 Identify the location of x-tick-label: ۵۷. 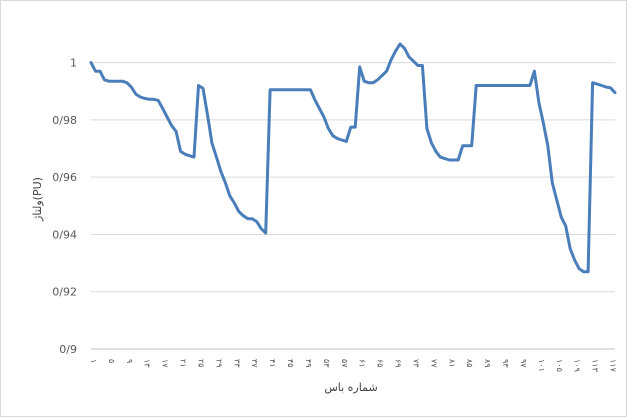
(344, 363).